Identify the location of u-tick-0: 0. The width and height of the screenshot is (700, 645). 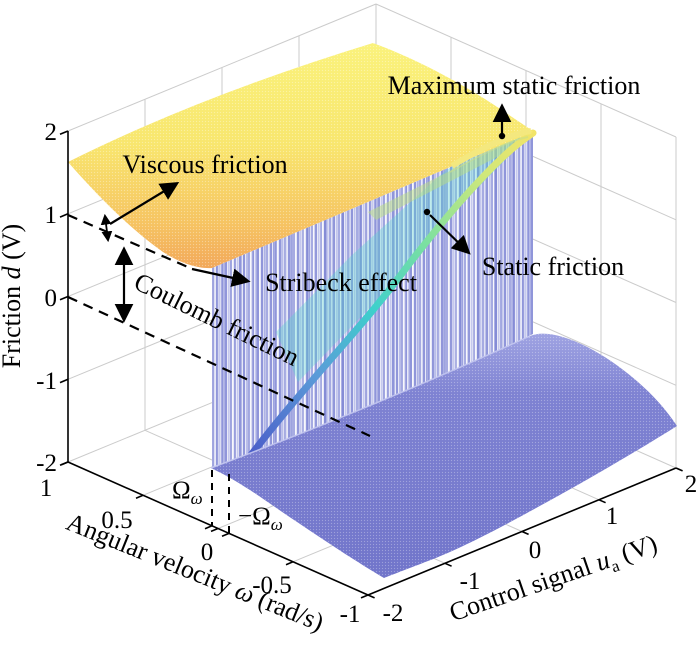
(535, 550).